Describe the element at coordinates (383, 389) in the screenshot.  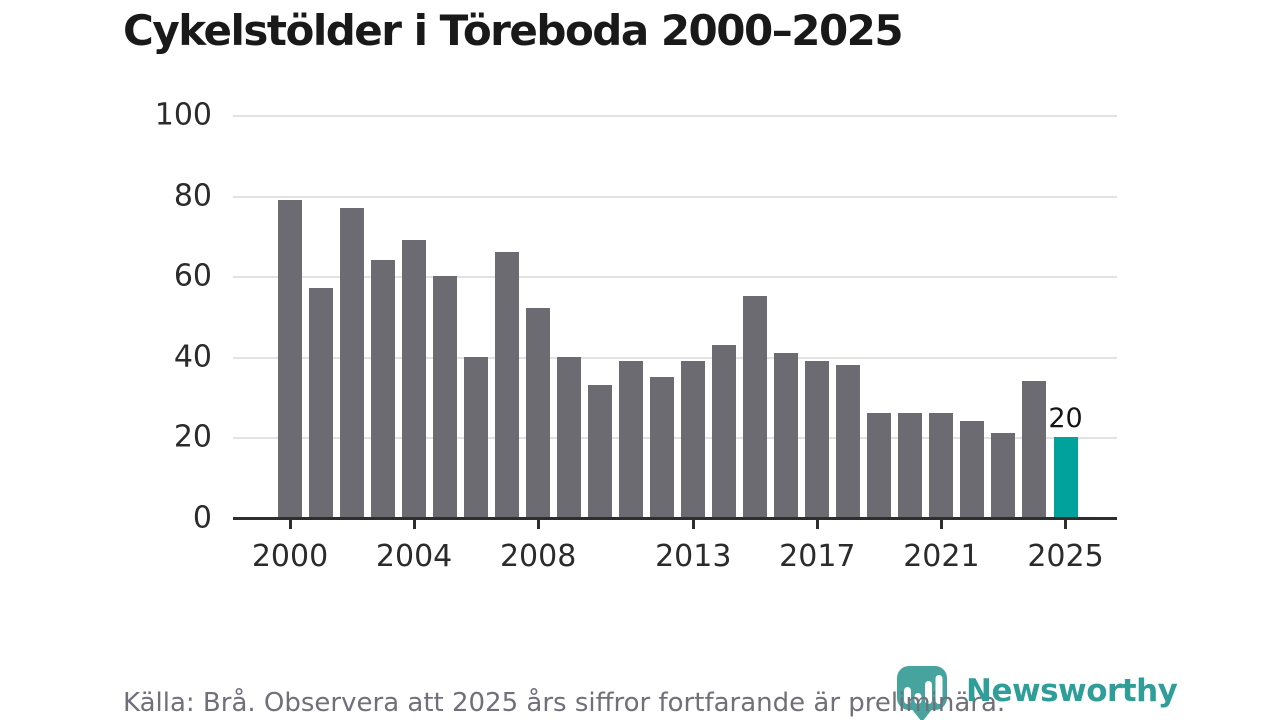
I see `bar-2003` at that location.